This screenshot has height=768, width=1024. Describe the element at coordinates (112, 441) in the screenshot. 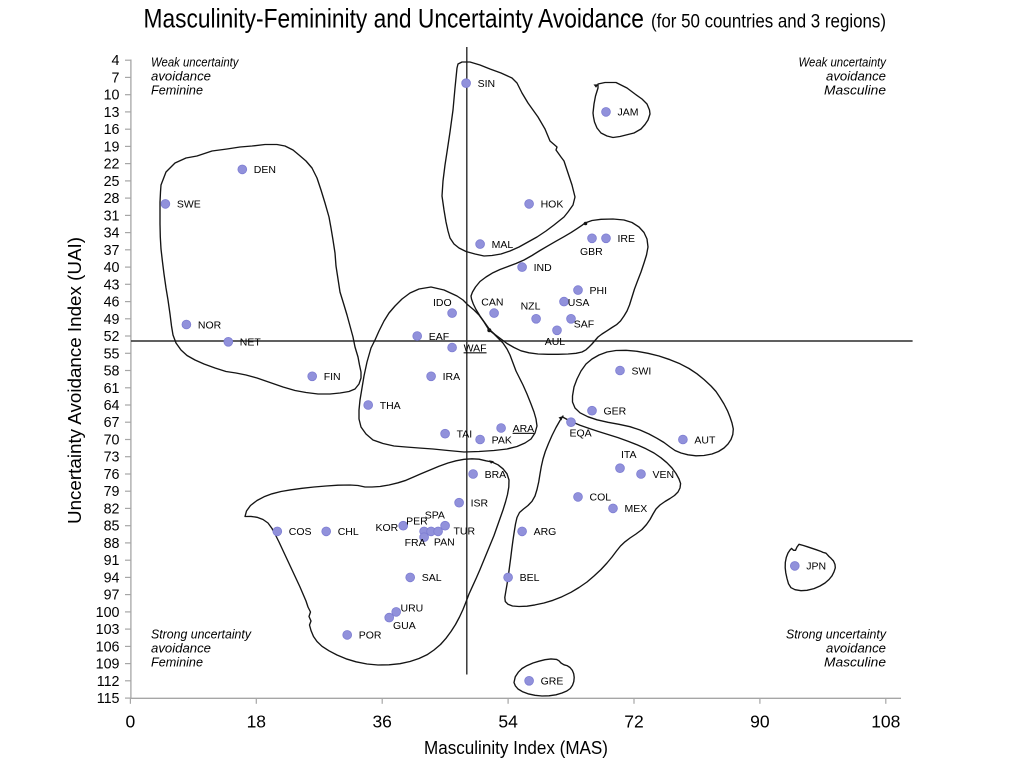

I see `svg-text: 70` at that location.